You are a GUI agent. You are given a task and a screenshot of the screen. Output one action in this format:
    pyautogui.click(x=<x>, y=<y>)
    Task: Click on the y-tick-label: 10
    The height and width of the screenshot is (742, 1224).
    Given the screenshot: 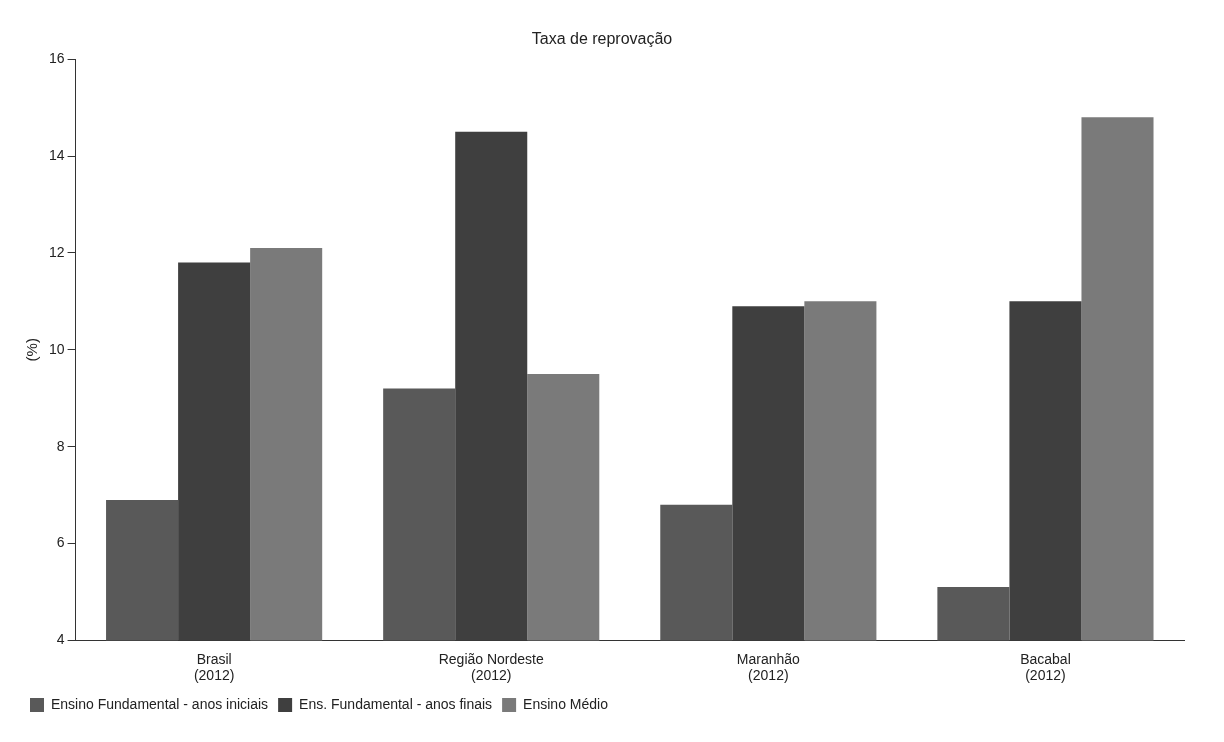 What is the action you would take?
    pyautogui.click(x=56, y=348)
    